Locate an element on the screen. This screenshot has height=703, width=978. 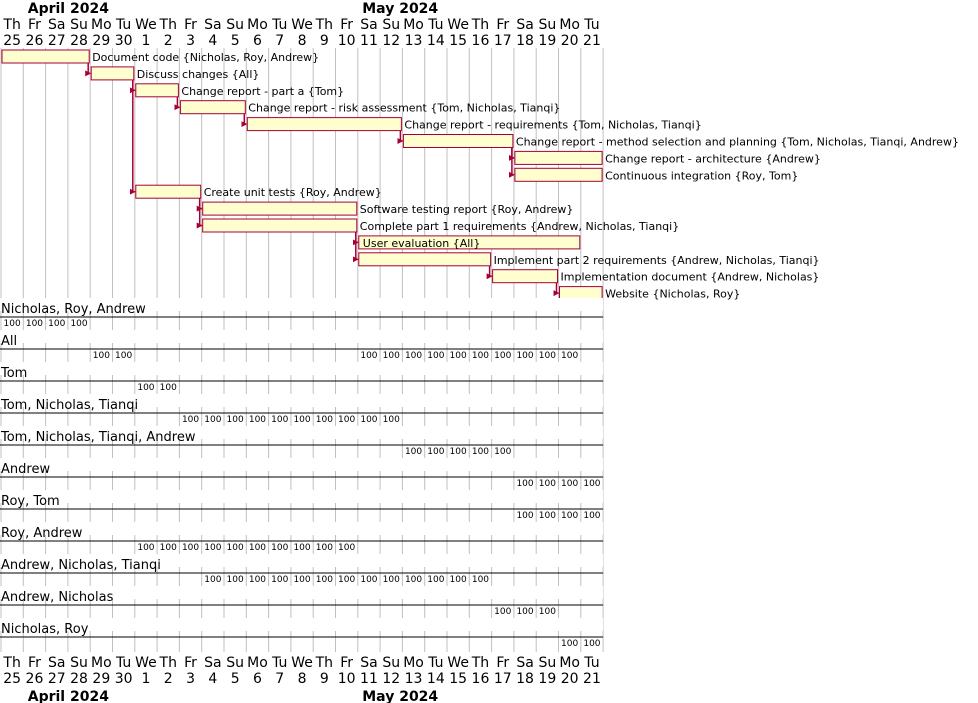
resource-name: Roy, Tom is located at coordinates (30, 501).